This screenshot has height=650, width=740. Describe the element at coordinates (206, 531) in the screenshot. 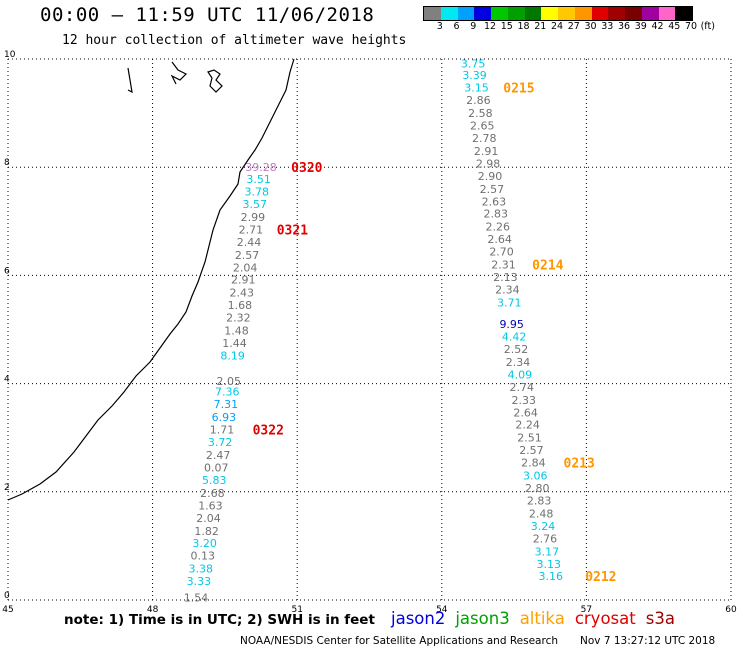

I see `wave-height-value: 1.82` at that location.